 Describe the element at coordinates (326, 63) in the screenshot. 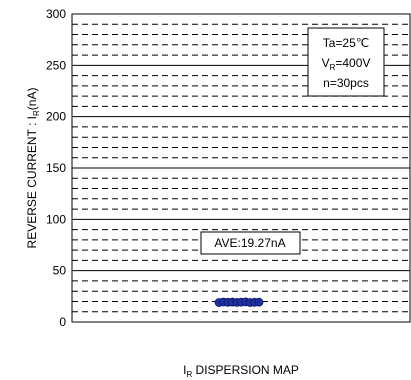

I see `condition-vr-main: V` at that location.